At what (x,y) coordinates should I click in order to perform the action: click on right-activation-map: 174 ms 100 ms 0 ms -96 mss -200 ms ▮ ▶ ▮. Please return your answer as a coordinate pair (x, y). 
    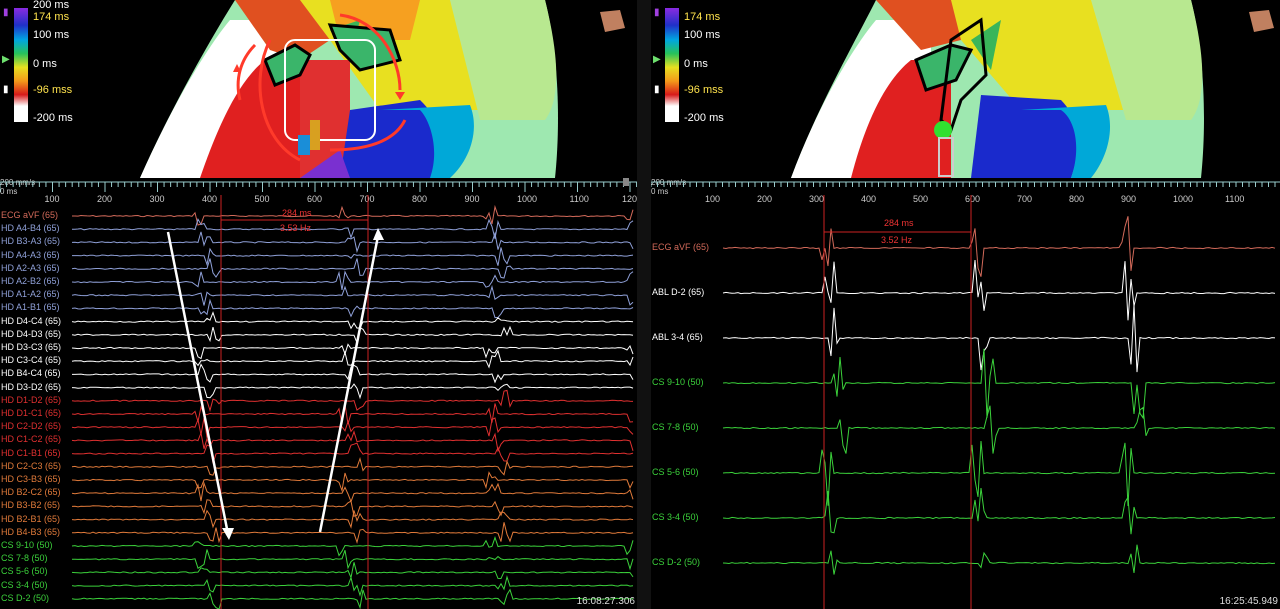
    Looking at the image, I should click on (965, 89).